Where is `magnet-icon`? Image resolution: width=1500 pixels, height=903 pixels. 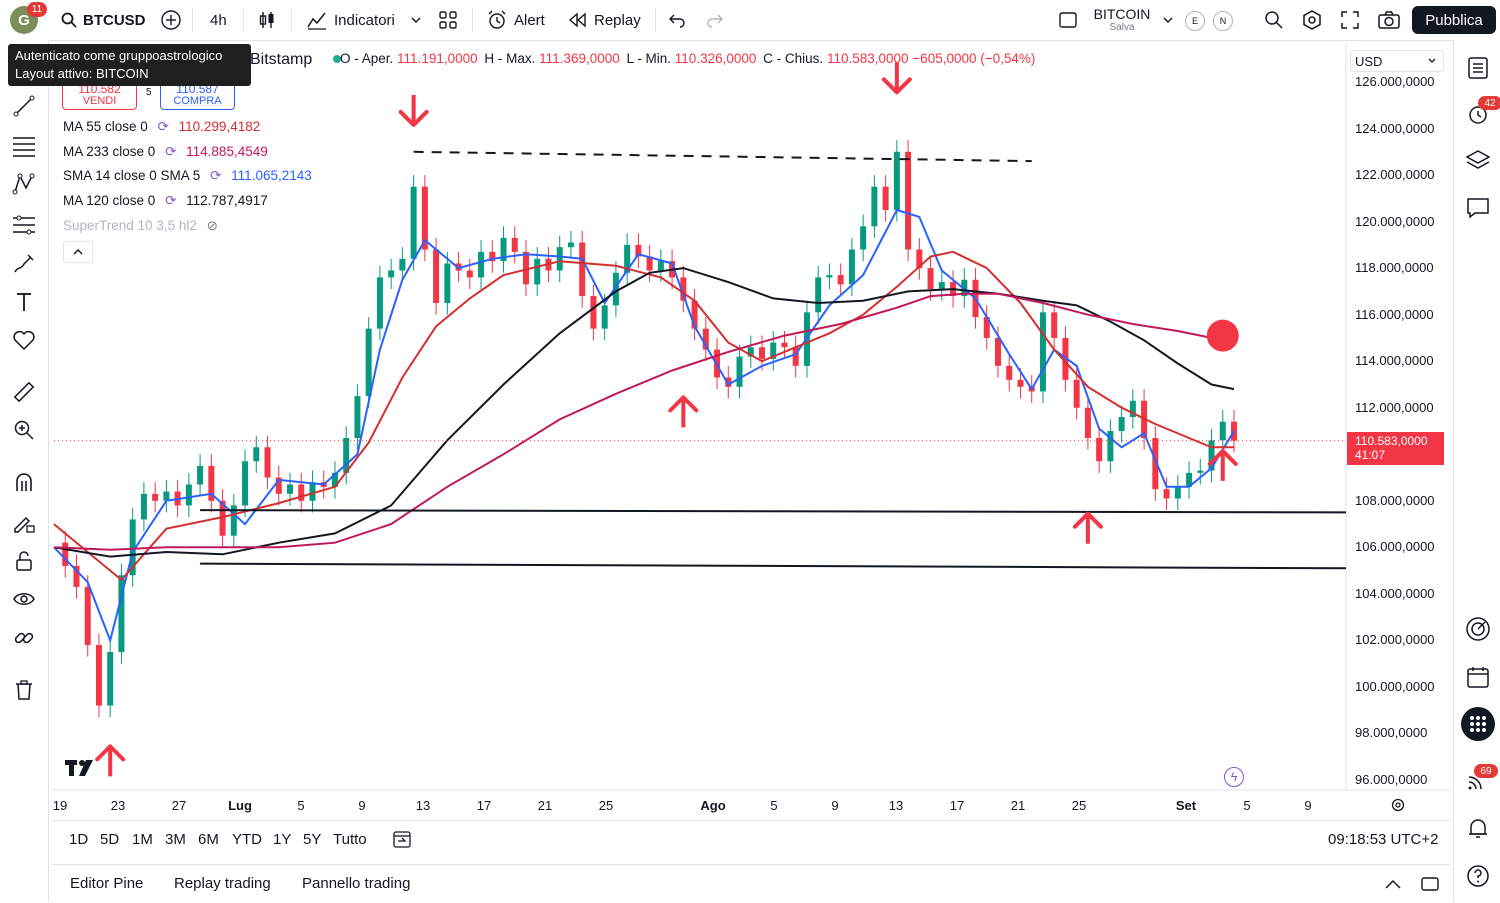
magnet-icon is located at coordinates (24, 482).